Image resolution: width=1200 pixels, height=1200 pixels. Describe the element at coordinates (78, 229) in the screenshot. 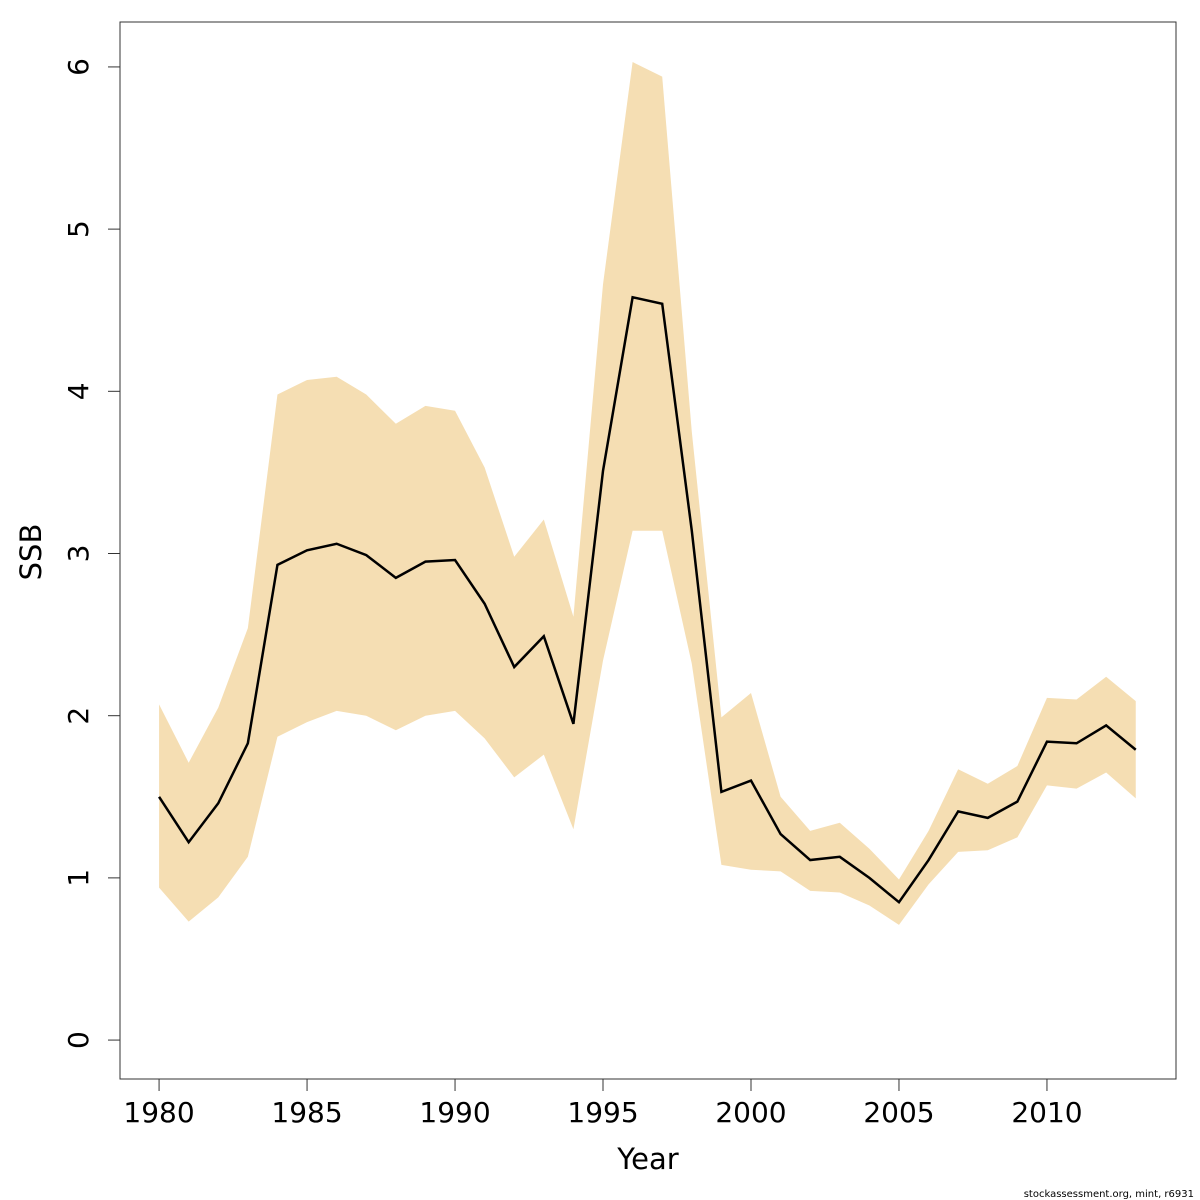

I see `y-tick-label: 5` at that location.